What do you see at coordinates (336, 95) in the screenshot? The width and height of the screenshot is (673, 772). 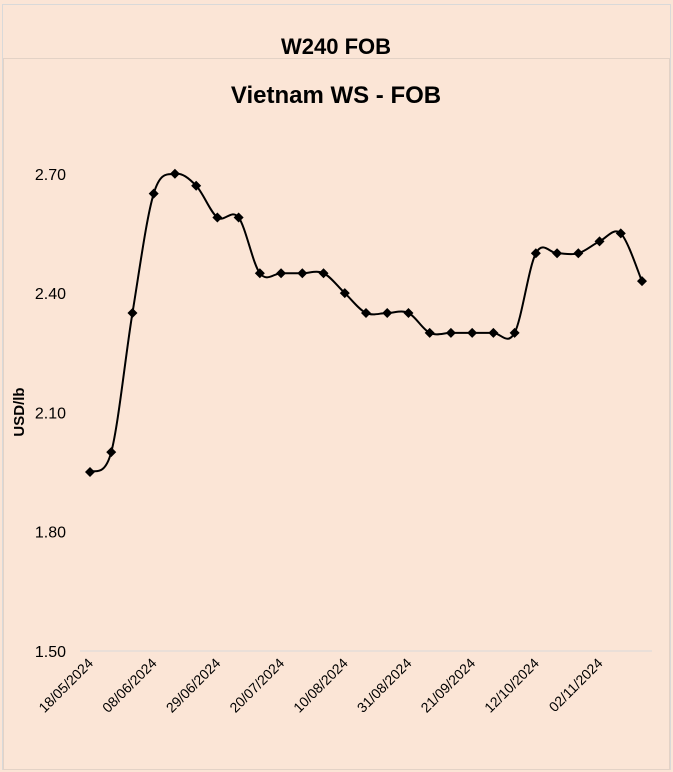 I see `chart-title: Vietnam WS - FOB` at bounding box center [336, 95].